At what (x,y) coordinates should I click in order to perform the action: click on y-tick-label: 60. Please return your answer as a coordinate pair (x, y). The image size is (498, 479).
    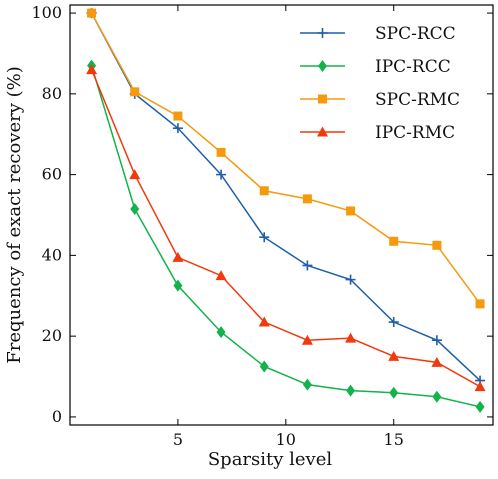
    Looking at the image, I should click on (52, 174).